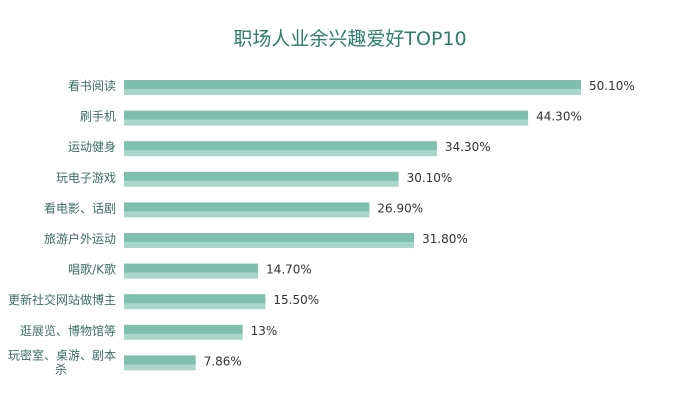 The image size is (700, 413). Describe the element at coordinates (559, 117) in the screenshot. I see `value-label: 44.30%` at that location.